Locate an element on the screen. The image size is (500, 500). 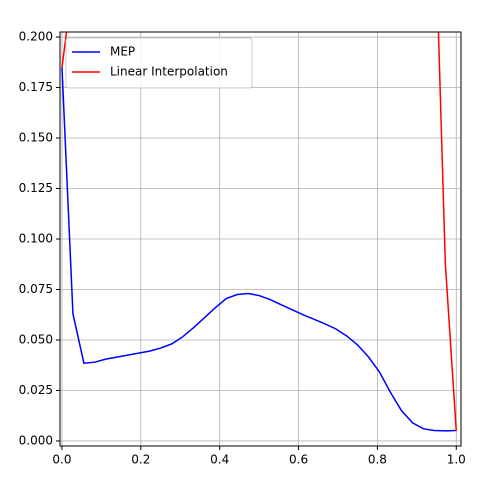
x-tick-label: 0.6 is located at coordinates (298, 460).